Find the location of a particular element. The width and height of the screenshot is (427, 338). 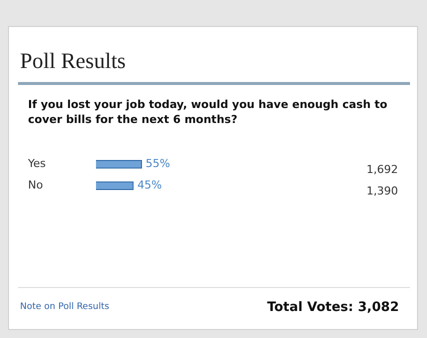

text: Note on Poll Results is located at coordinates (65, 307).